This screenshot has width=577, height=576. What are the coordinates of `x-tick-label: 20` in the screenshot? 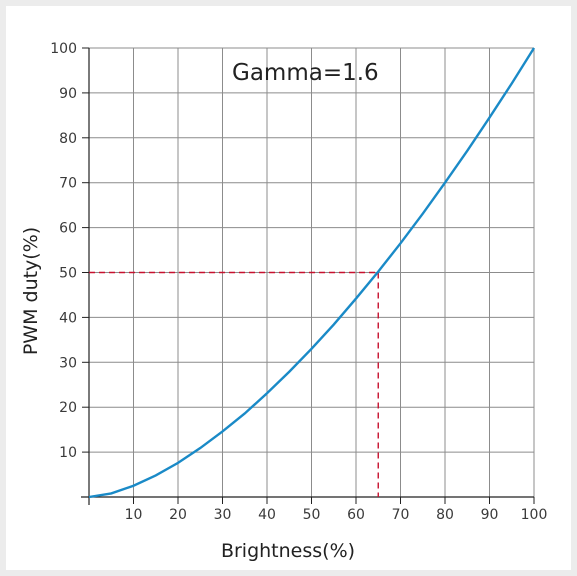 It's located at (178, 515).